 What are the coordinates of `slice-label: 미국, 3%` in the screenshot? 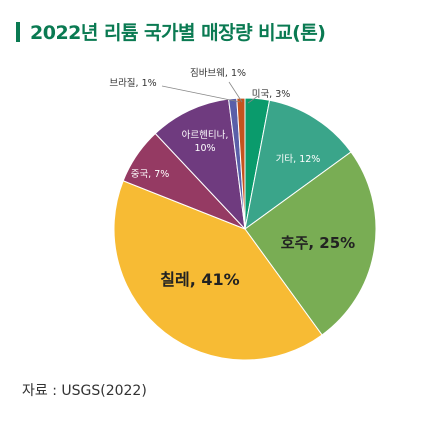 It's located at (271, 94).